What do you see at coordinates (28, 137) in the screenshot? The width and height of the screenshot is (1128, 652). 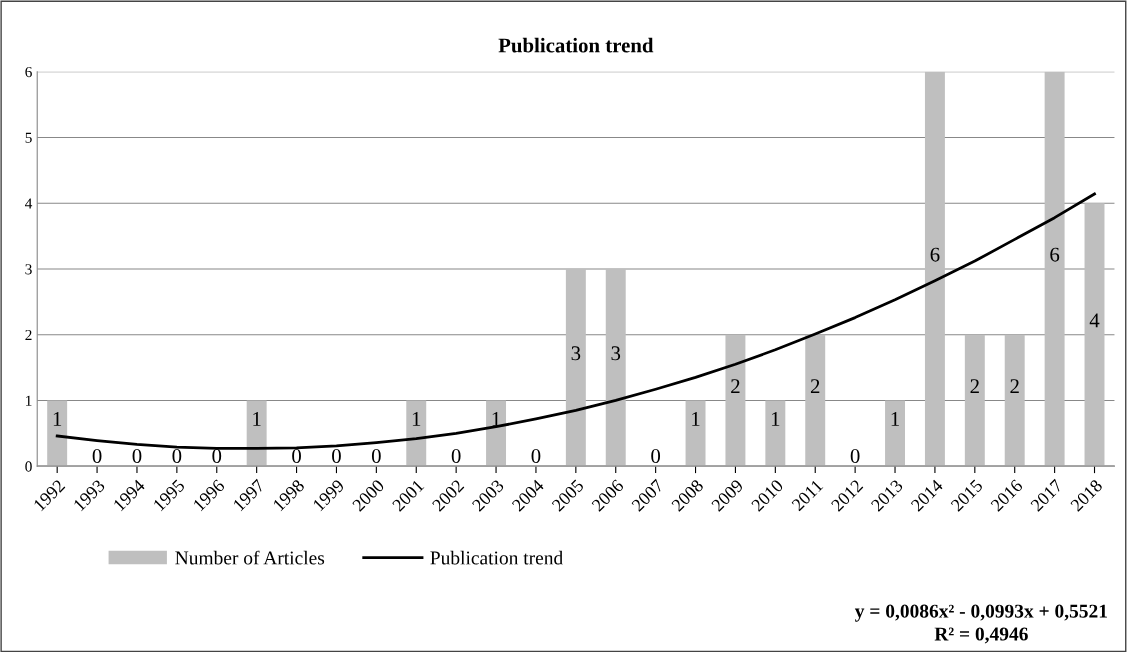 I see `y-tick-label: 5` at bounding box center [28, 137].